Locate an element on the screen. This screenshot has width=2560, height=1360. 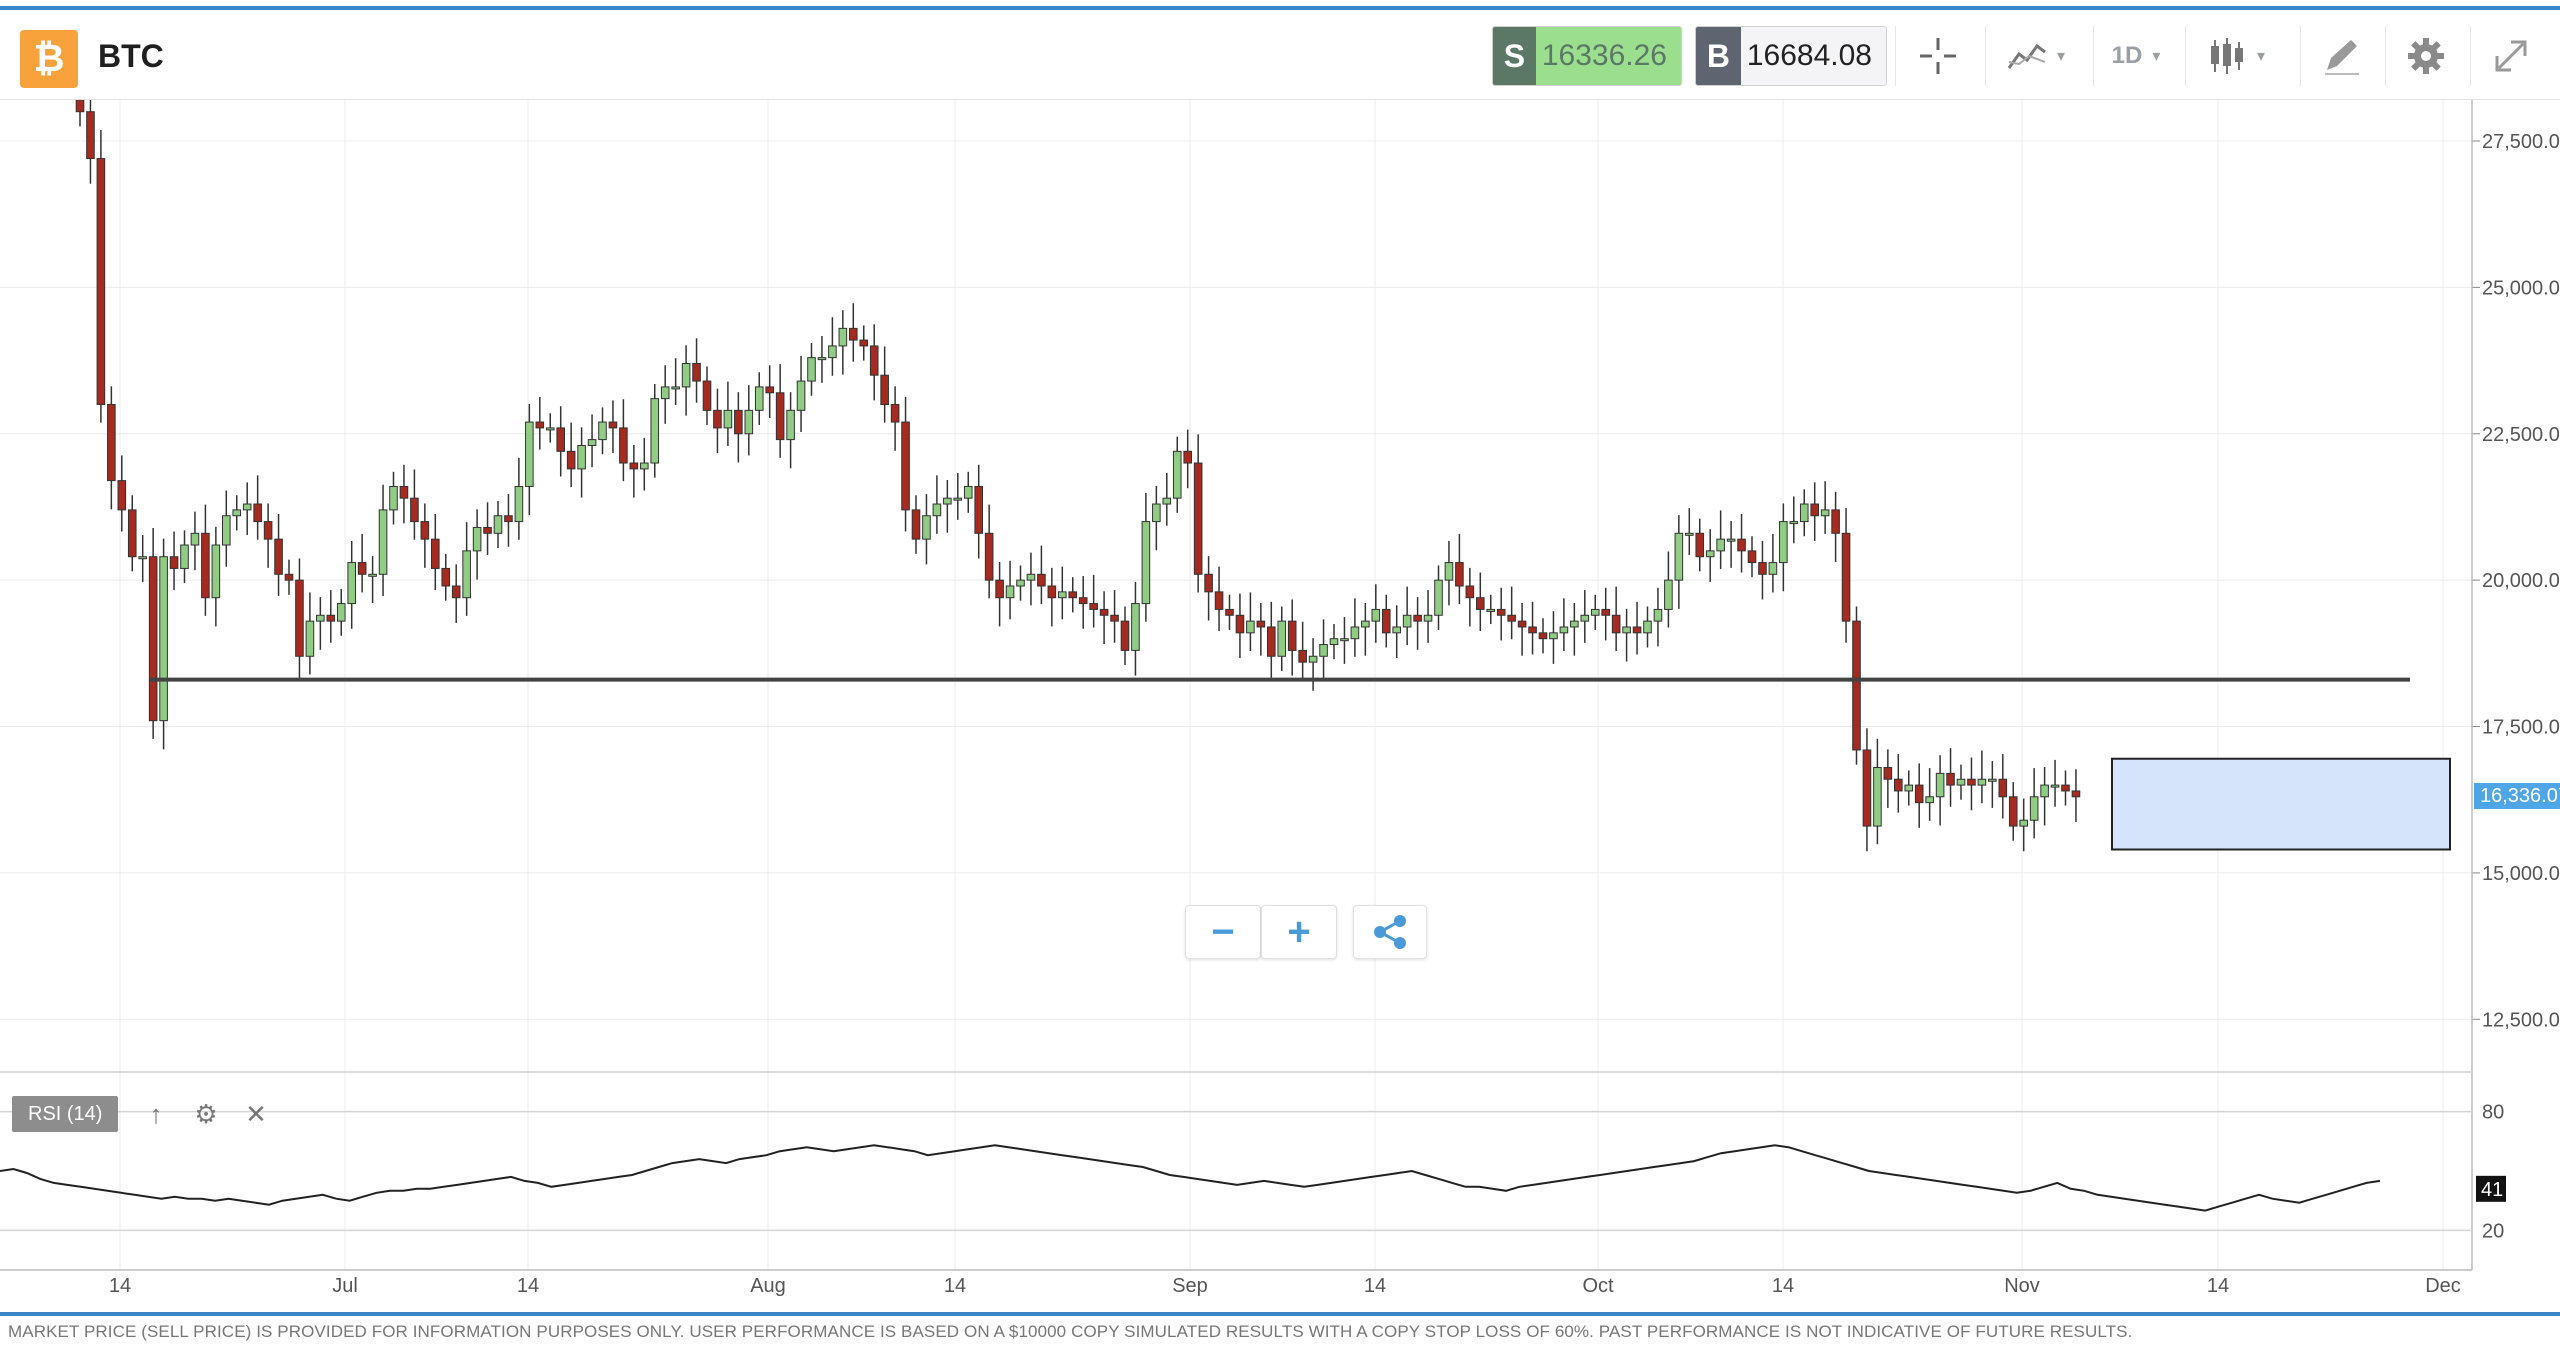
fullscreen-button is located at coordinates (2510, 56).